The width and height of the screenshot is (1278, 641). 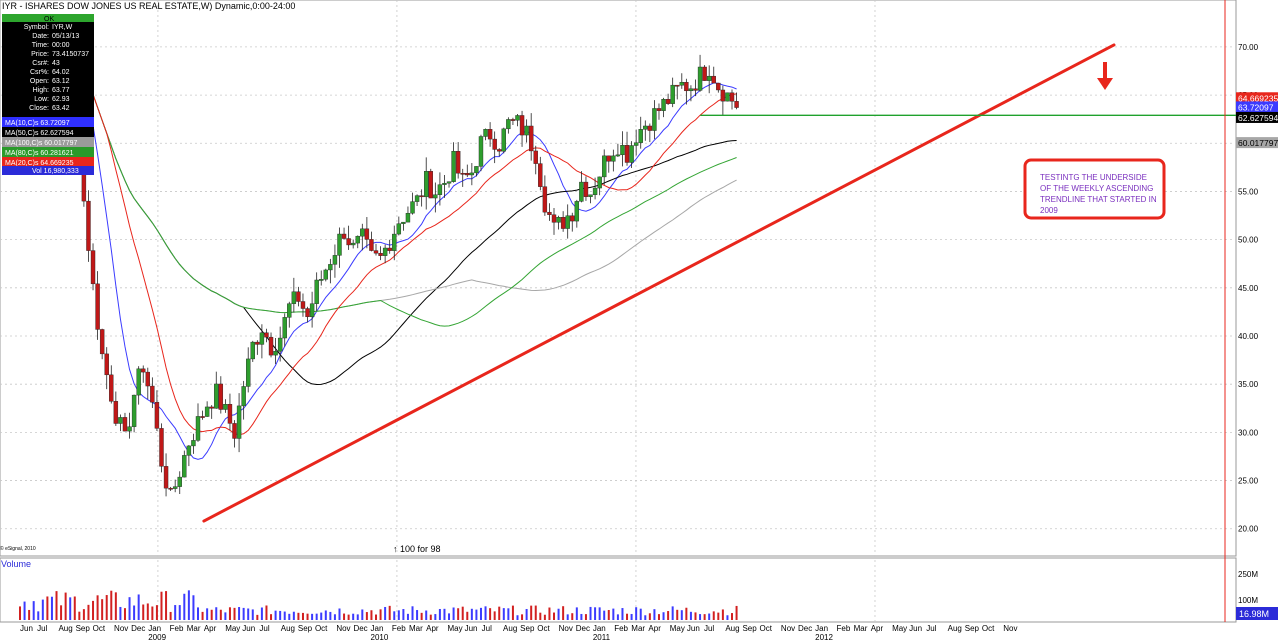 What do you see at coordinates (618, 590) in the screenshot?
I see `volume-panel-border` at bounding box center [618, 590].